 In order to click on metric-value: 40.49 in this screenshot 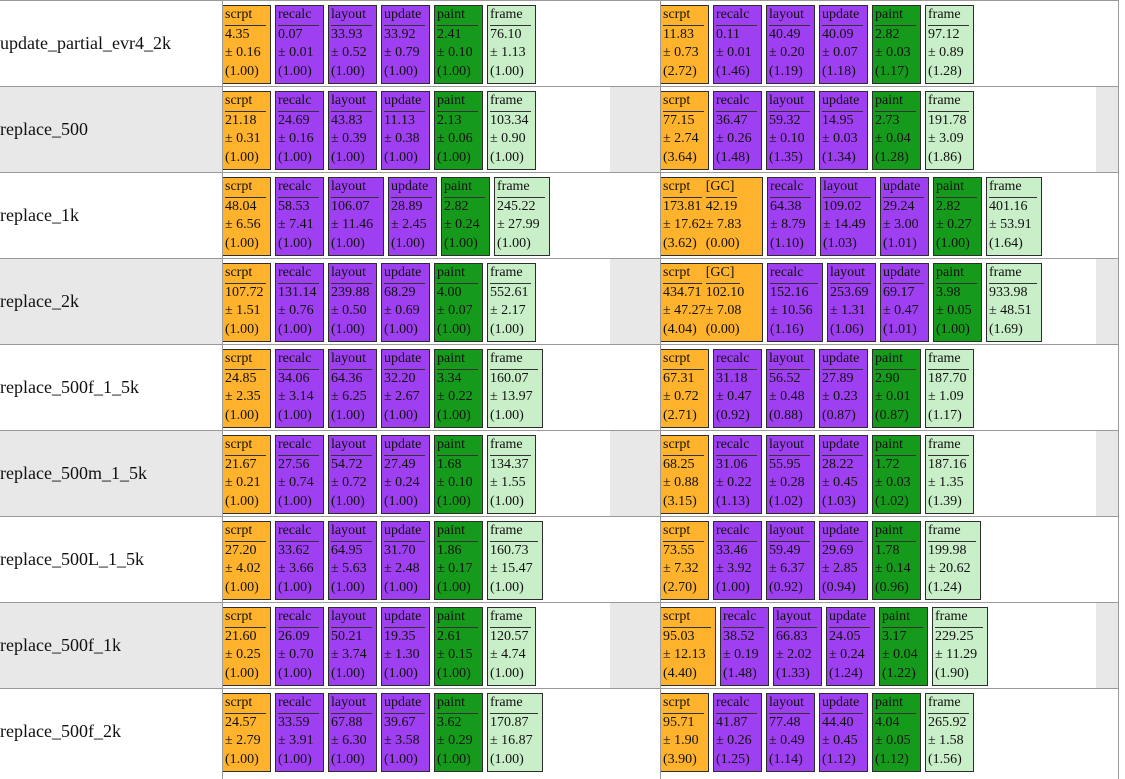, I will do `click(785, 34)`.